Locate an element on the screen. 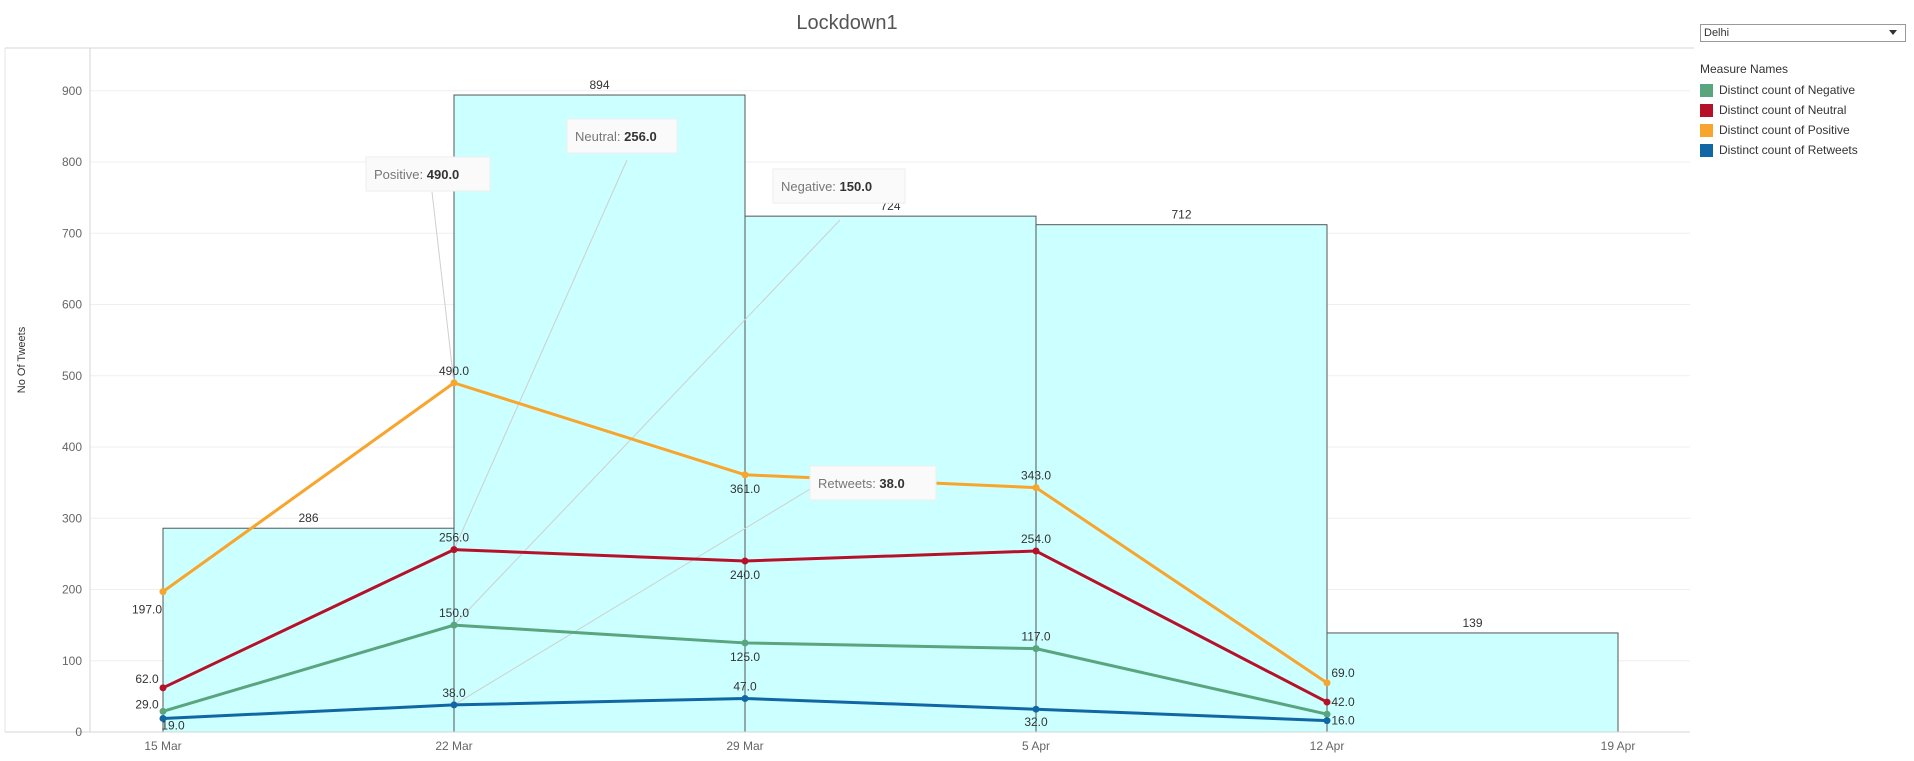 The width and height of the screenshot is (1914, 761). tooltip-label: Negative: is located at coordinates (810, 186).